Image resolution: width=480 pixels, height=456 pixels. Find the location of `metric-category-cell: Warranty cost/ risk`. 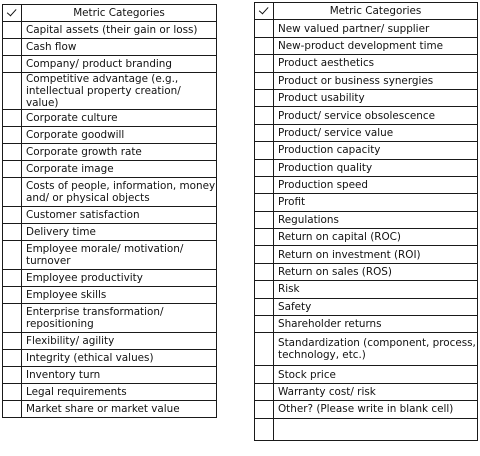

metric-category-cell: Warranty cost/ risk is located at coordinates (375, 392).